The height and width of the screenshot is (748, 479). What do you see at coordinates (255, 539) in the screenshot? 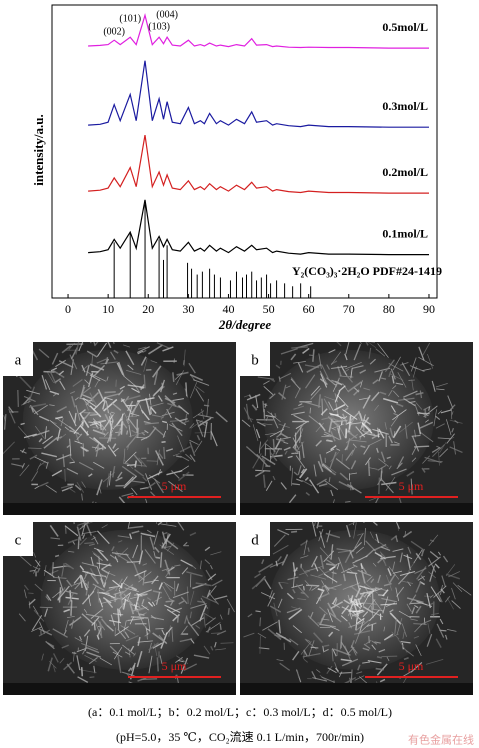
I see `panel-label-box` at bounding box center [255, 539].